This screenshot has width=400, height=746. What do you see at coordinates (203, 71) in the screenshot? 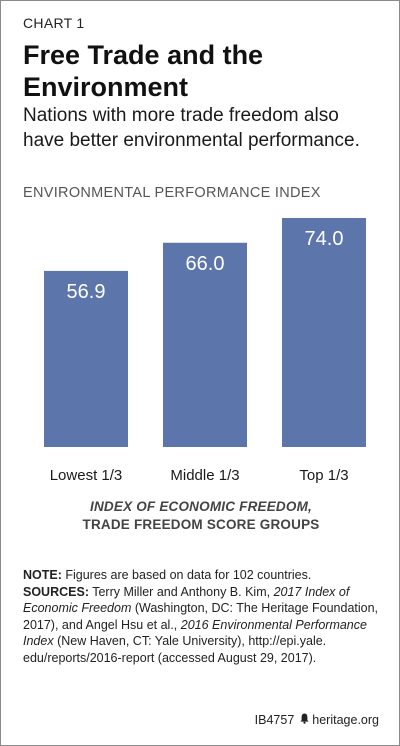
I see `chart-title: Free Trade and the Environment` at bounding box center [203, 71].